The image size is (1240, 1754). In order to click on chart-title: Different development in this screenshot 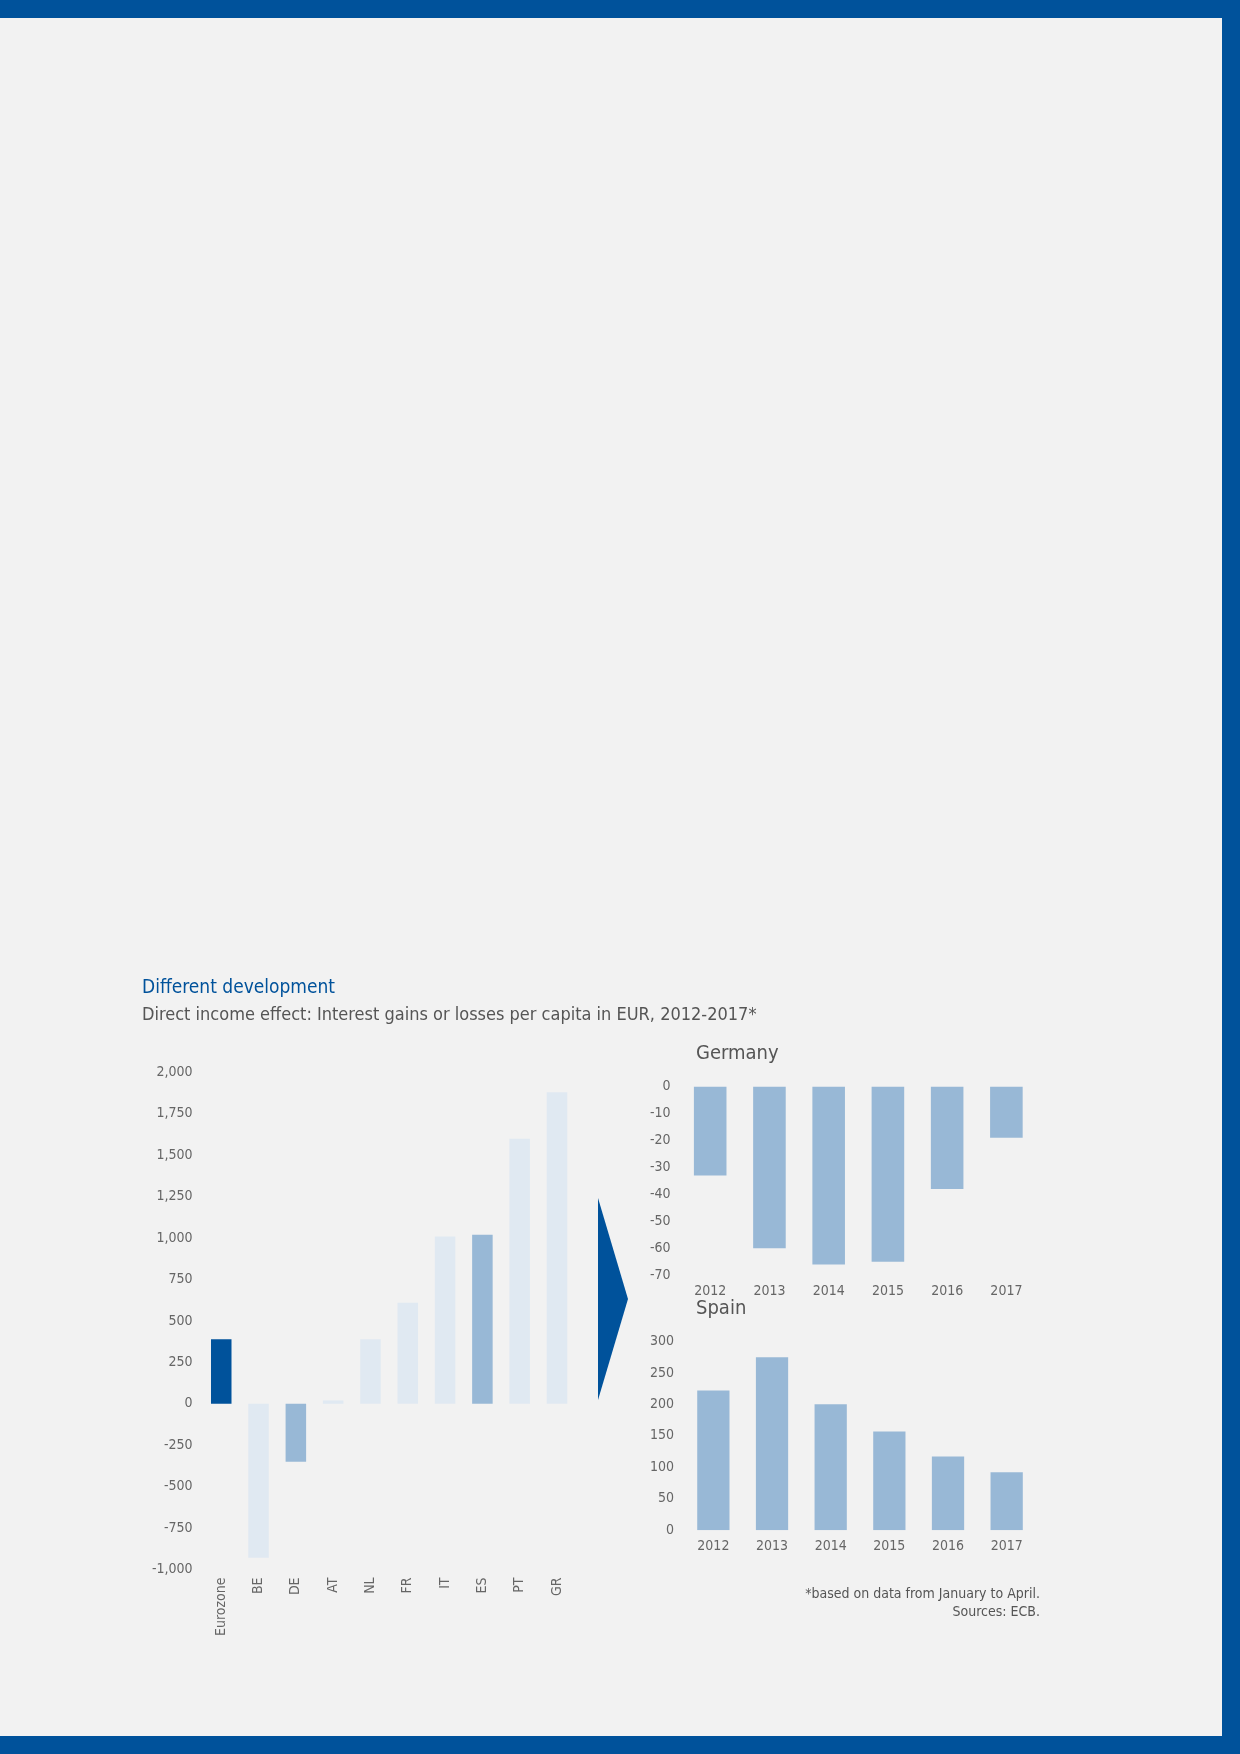, I will do `click(239, 986)`.